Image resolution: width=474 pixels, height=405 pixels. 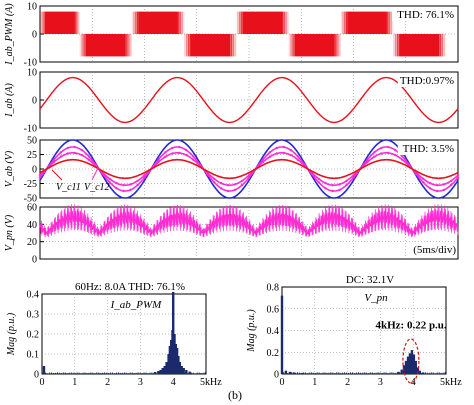 What do you see at coordinates (32, 208) in the screenshot?
I see `p4-ytick-label: 60` at bounding box center [32, 208].